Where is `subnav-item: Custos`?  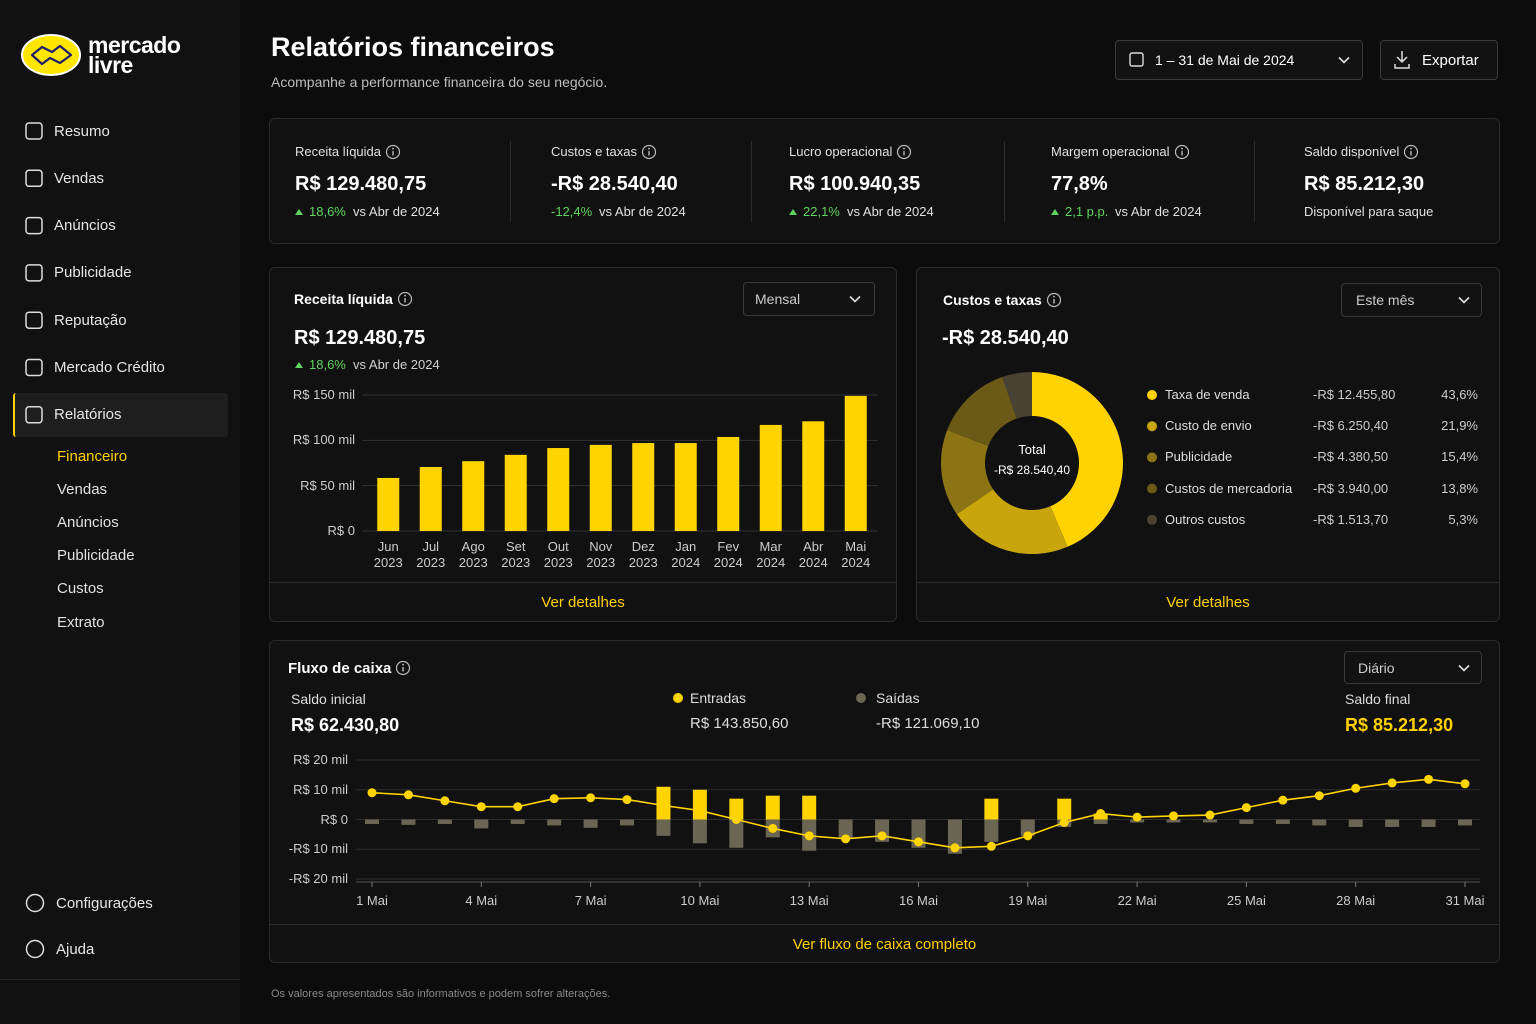
subnav-item: Custos is located at coordinates (80, 589).